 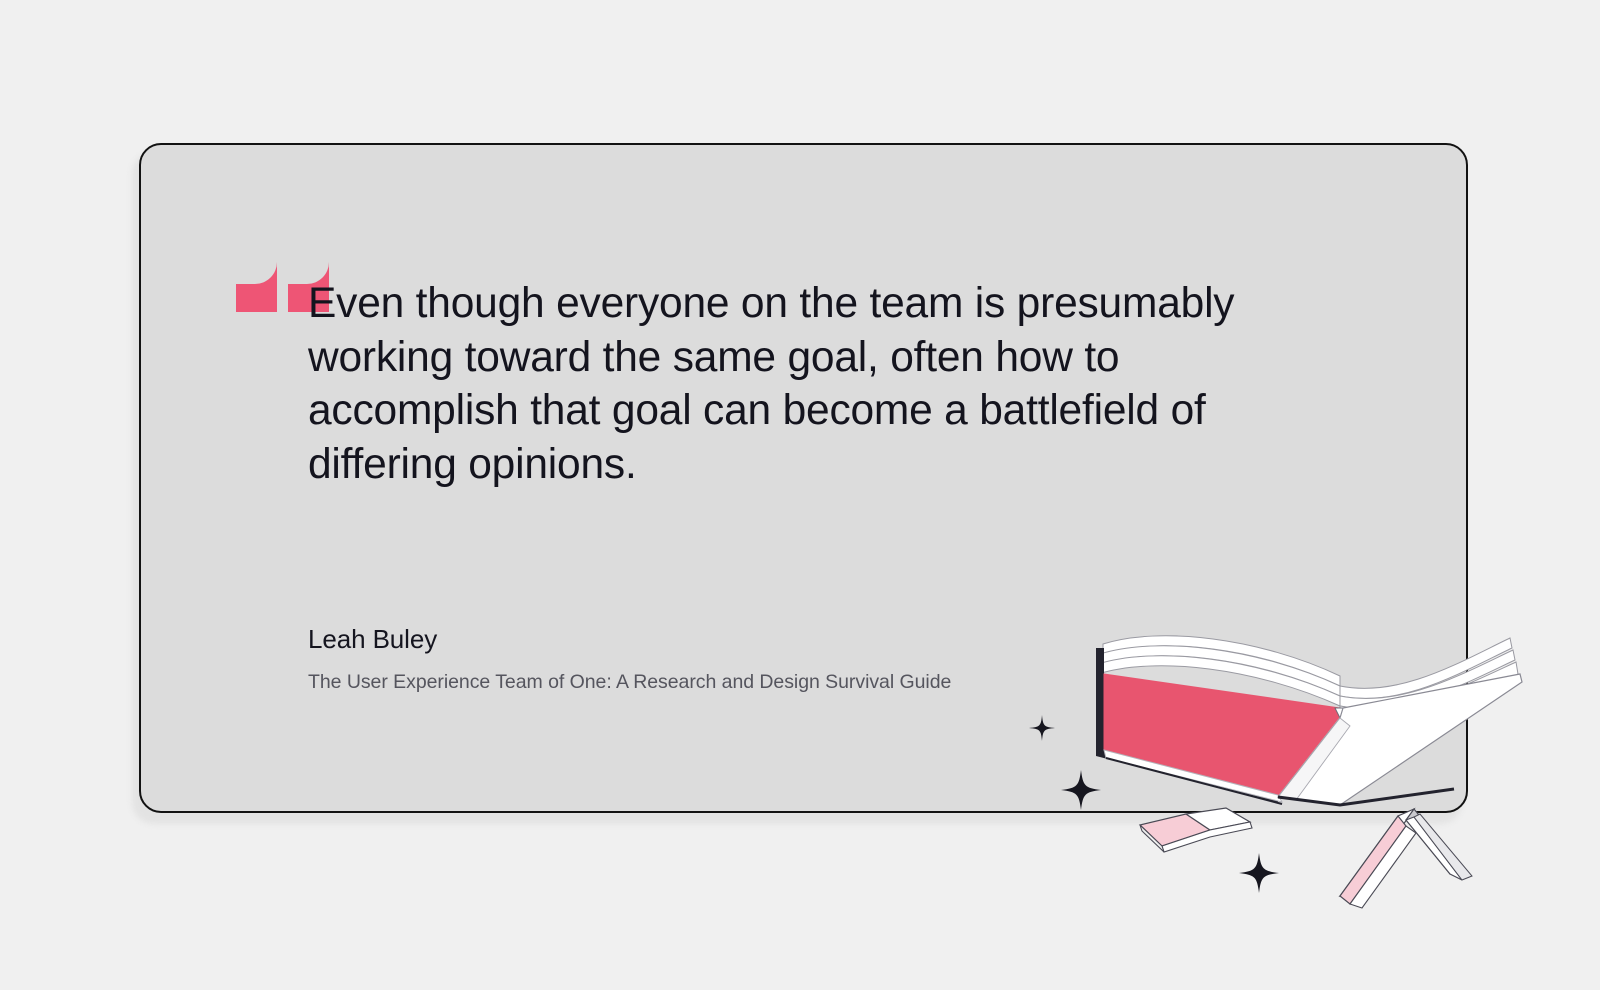 I want to click on quote-mark-glyph-left, so click(x=256, y=271).